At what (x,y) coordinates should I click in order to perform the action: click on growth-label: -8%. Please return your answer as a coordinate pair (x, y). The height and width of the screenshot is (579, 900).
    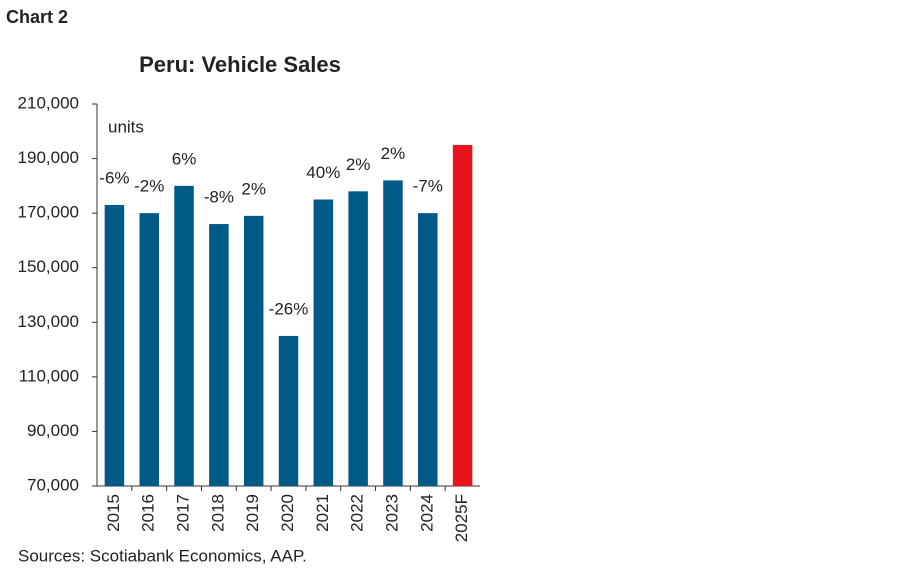
    Looking at the image, I should click on (219, 197).